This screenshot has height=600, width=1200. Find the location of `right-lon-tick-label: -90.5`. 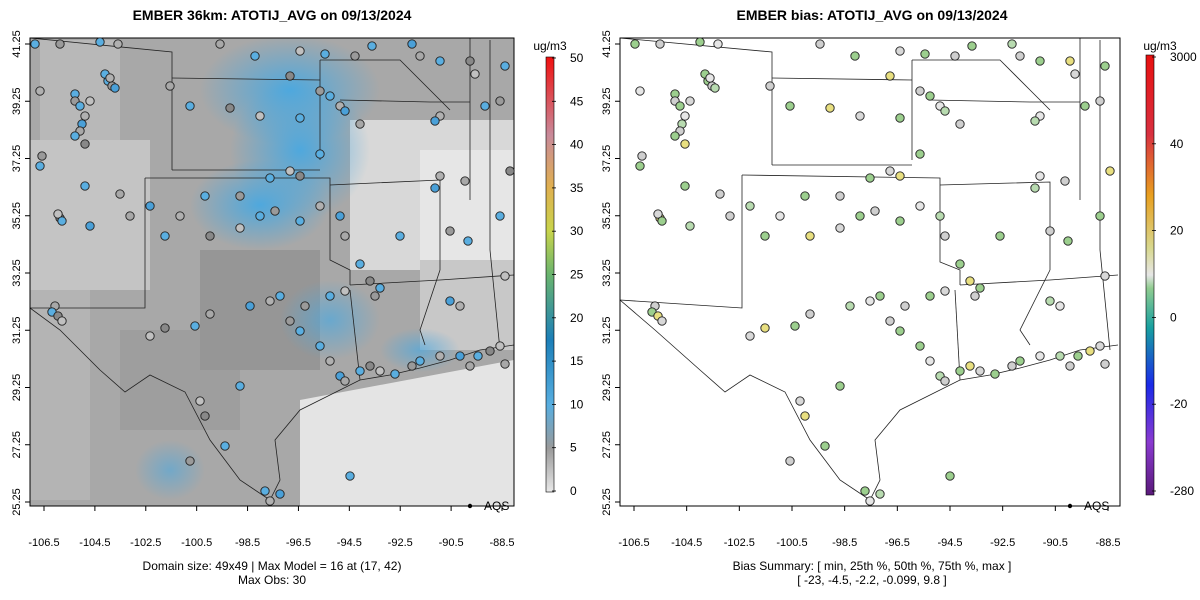

right-lon-tick-label: -90.5 is located at coordinates (1055, 543).